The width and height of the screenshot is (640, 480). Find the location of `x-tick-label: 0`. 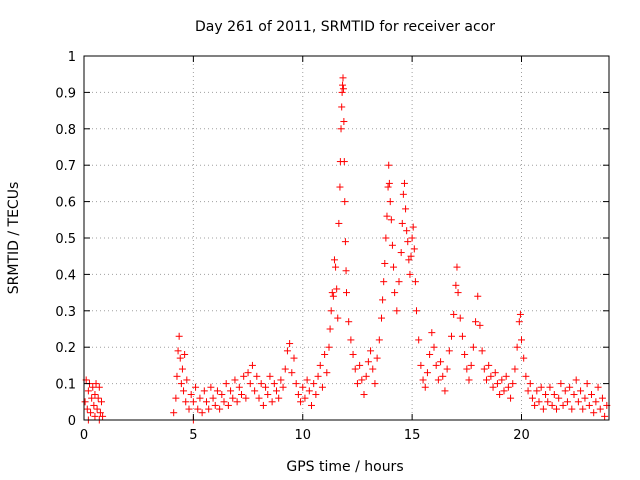

x-tick-label: 0 is located at coordinates (84, 435).